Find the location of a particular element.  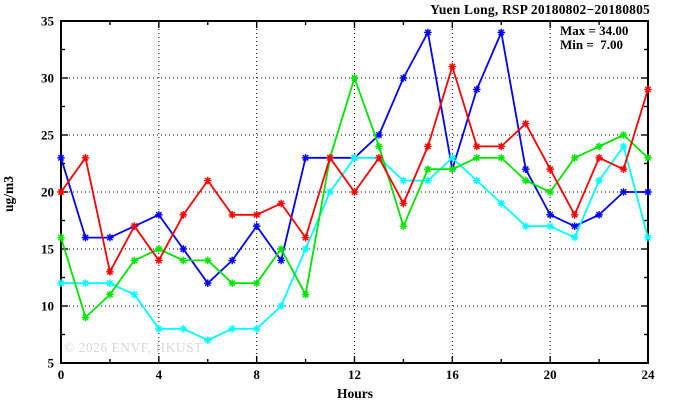

x-tick-label: 4 is located at coordinates (159, 374).